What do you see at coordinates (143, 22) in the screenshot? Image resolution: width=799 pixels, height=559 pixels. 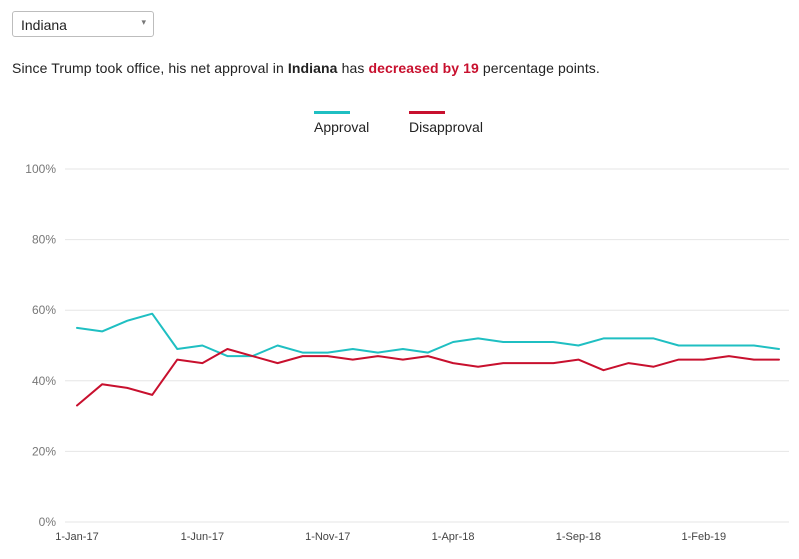 I see `chevron-down-icon: ▾` at bounding box center [143, 22].